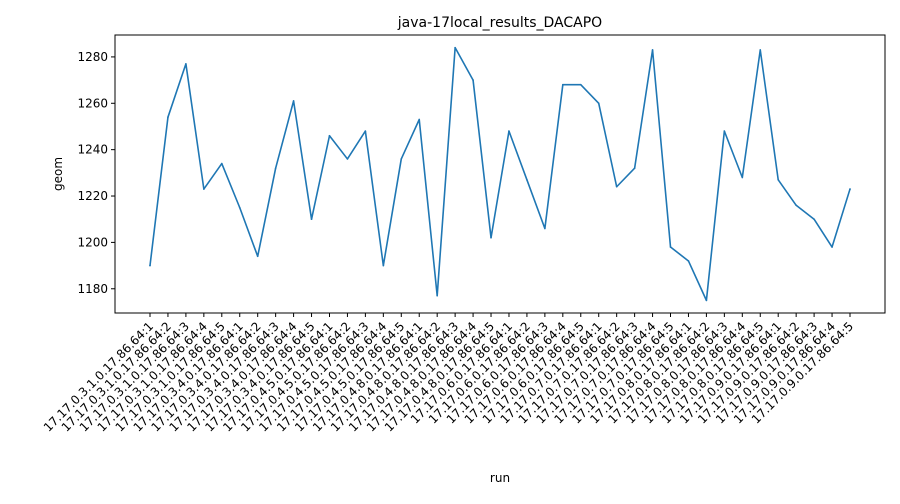 The height and width of the screenshot is (504, 900). I want to click on y-tick-label: 1200, so click(92, 242).